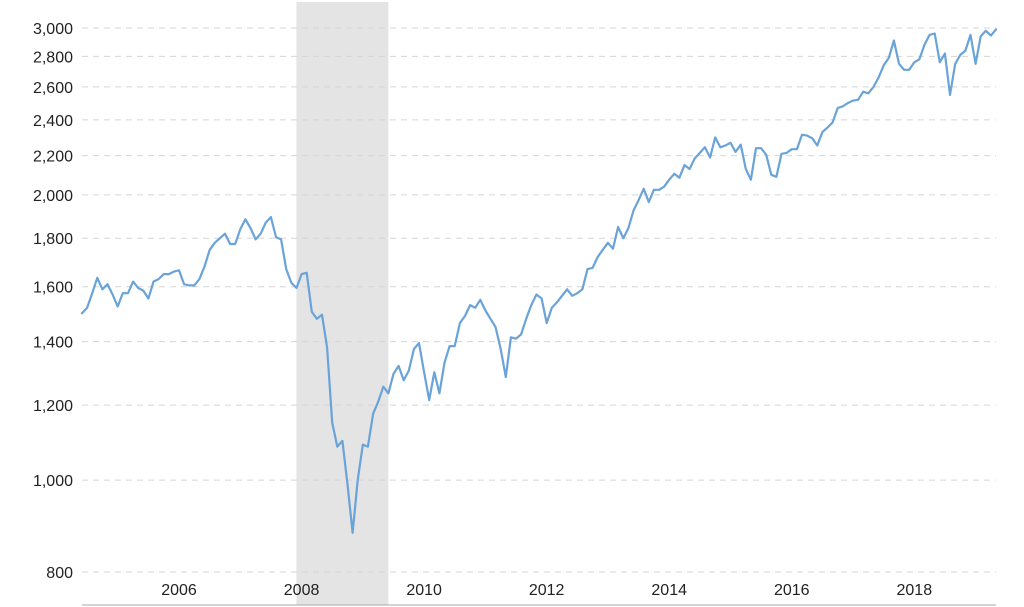 The width and height of the screenshot is (1024, 607). I want to click on y-tick-label: 1,200, so click(53, 406).